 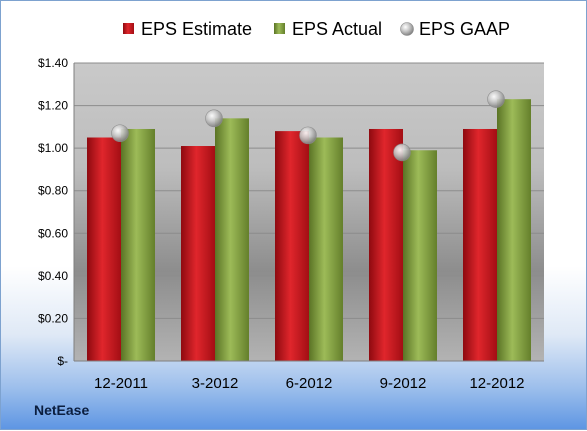 What do you see at coordinates (496, 383) in the screenshot?
I see `x-category-label: 12-2012` at bounding box center [496, 383].